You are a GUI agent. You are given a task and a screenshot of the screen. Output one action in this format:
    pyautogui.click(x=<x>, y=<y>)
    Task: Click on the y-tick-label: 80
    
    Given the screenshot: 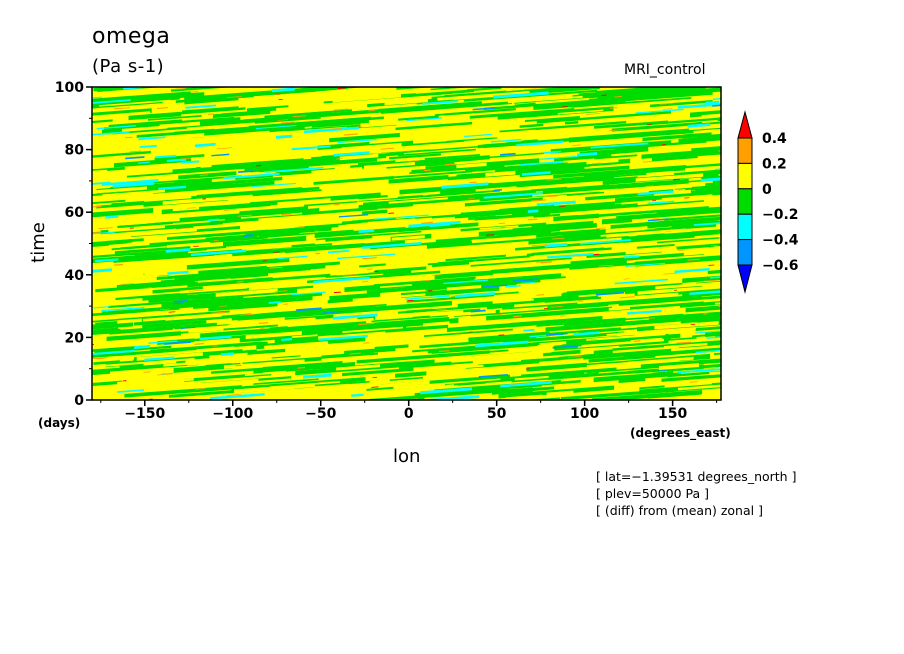 What is the action you would take?
    pyautogui.click(x=75, y=151)
    